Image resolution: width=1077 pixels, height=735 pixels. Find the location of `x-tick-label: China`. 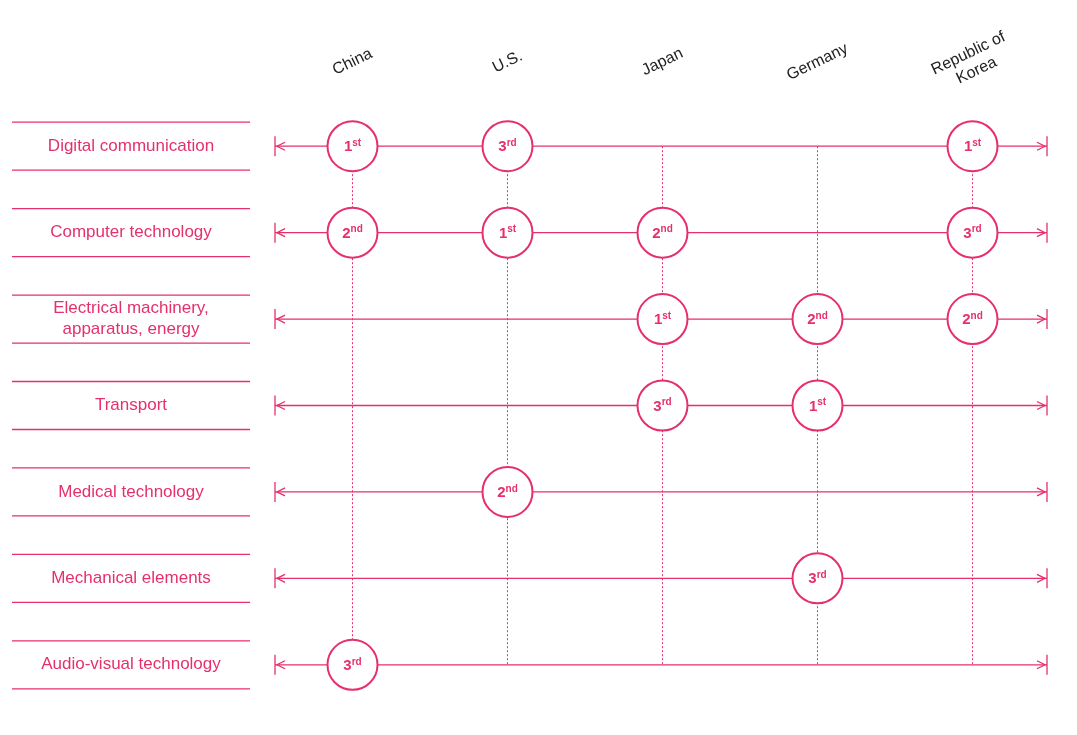

x-tick-label: China is located at coordinates (352, 61).